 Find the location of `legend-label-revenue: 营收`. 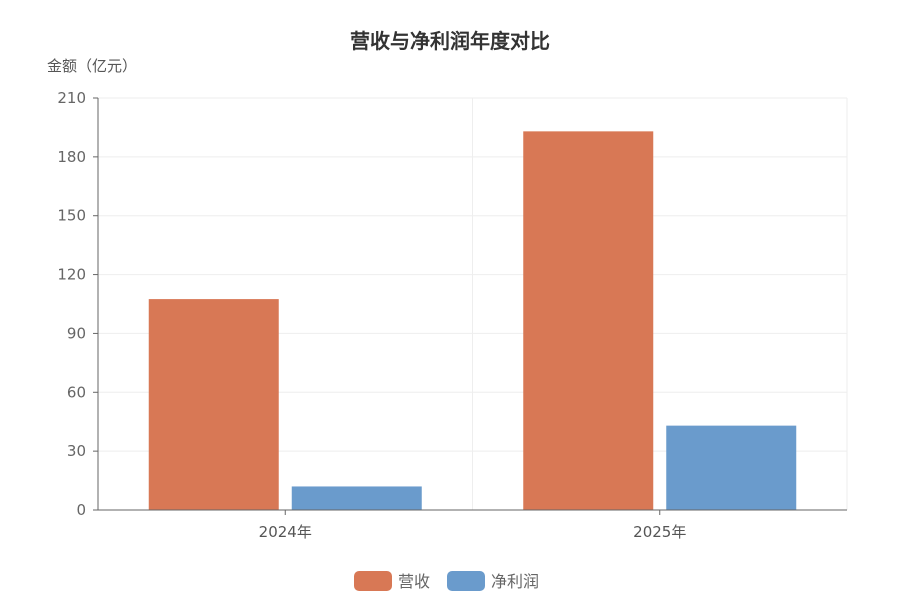

legend-label-revenue: 营收 is located at coordinates (414, 581).